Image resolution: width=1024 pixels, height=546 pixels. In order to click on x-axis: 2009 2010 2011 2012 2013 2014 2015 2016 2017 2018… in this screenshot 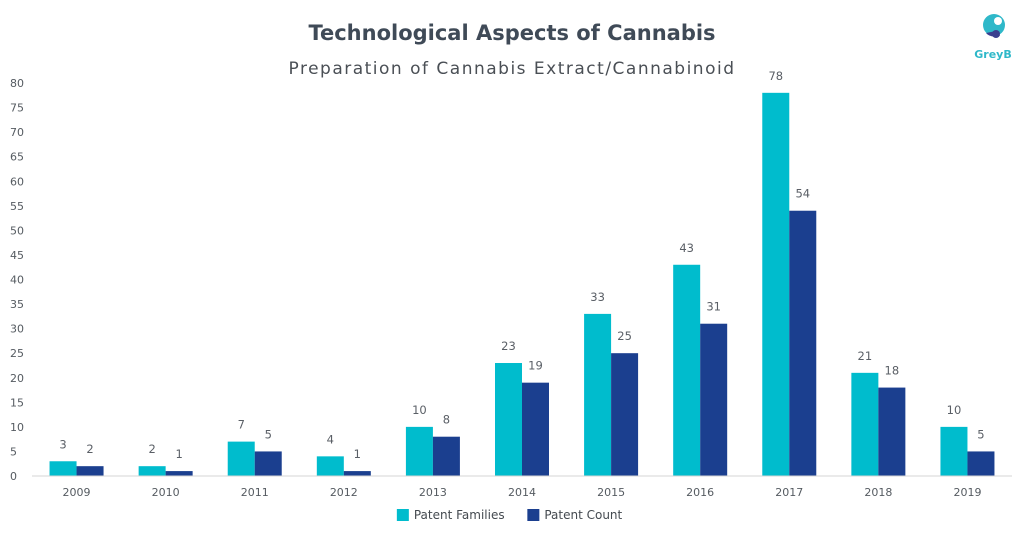, I will do `click(522, 487)`.